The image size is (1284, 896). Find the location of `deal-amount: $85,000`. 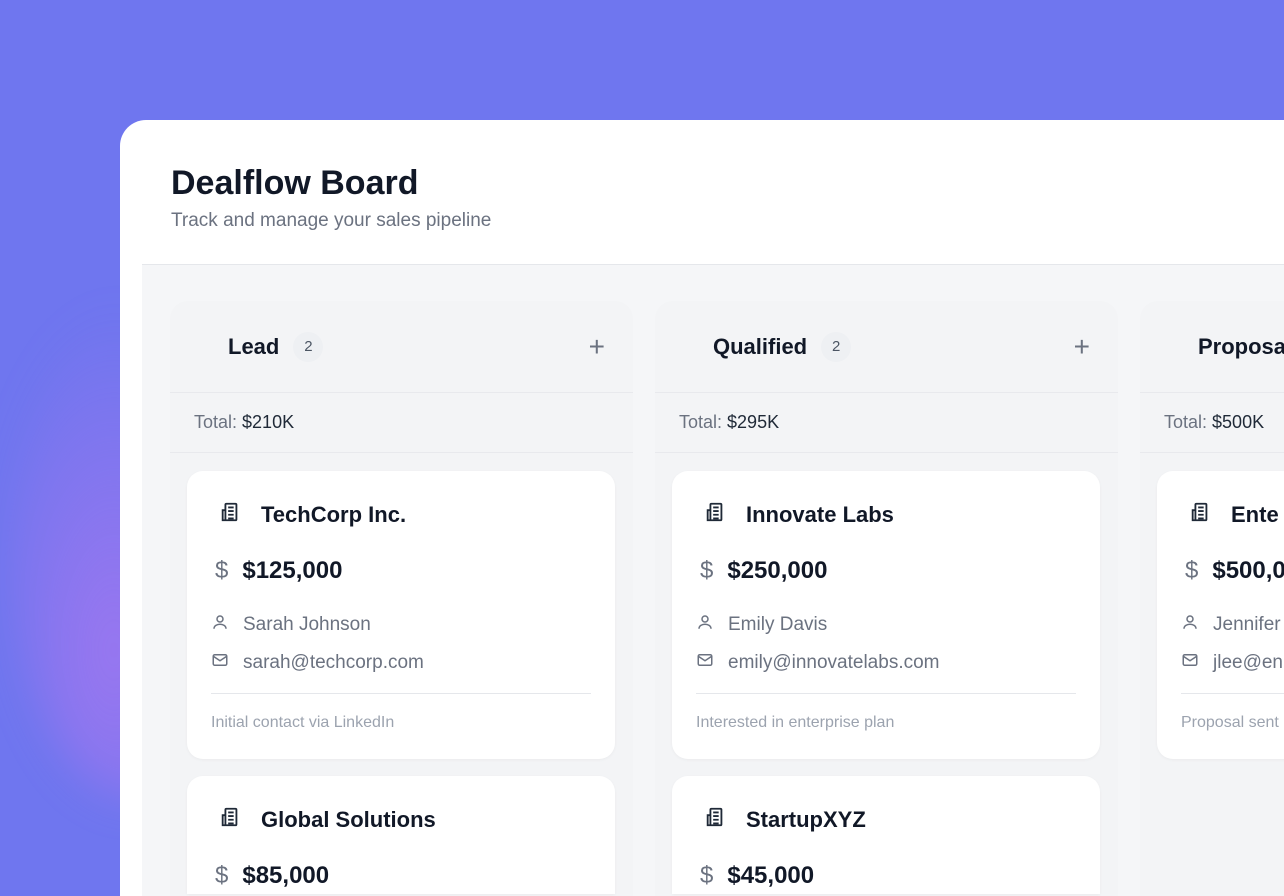

deal-amount: $85,000 is located at coordinates (286, 875).